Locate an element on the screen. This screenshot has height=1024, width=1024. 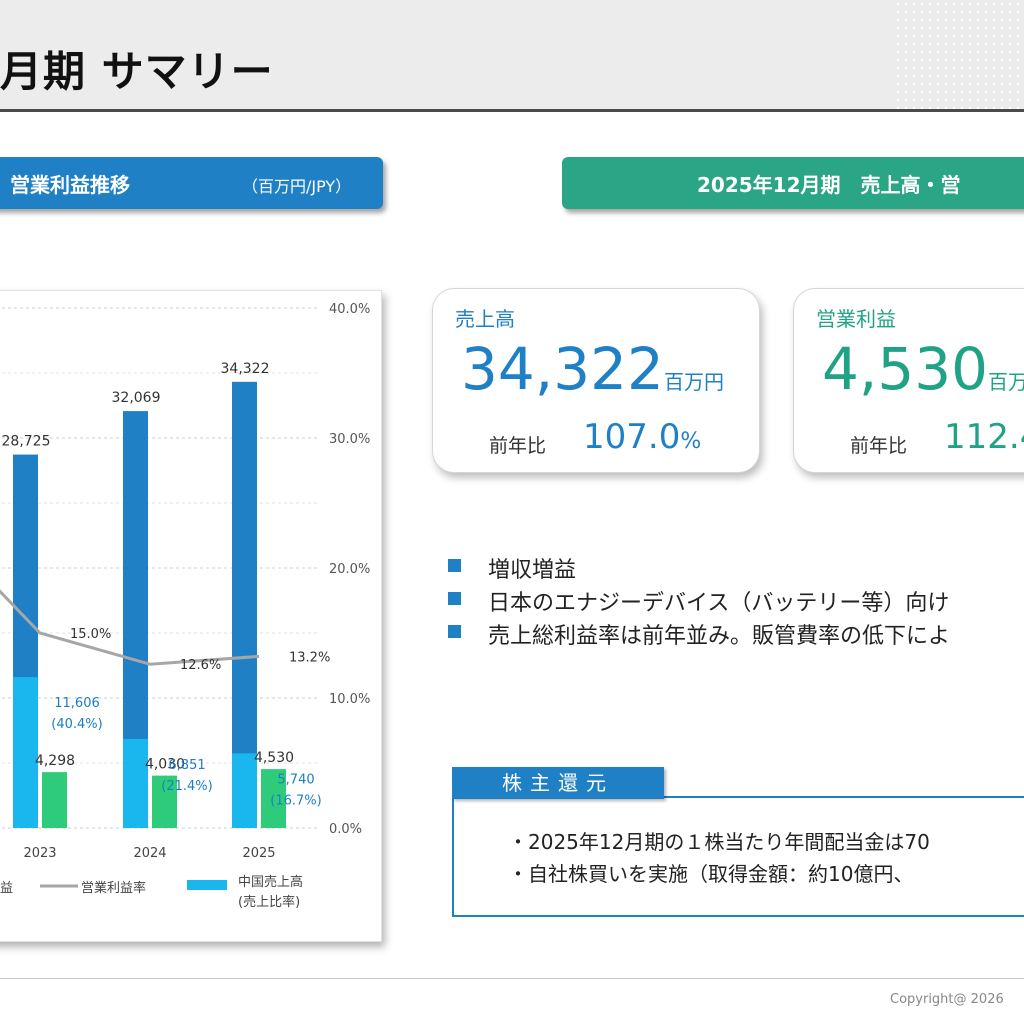
legend-bar-marker is located at coordinates (207, 885).